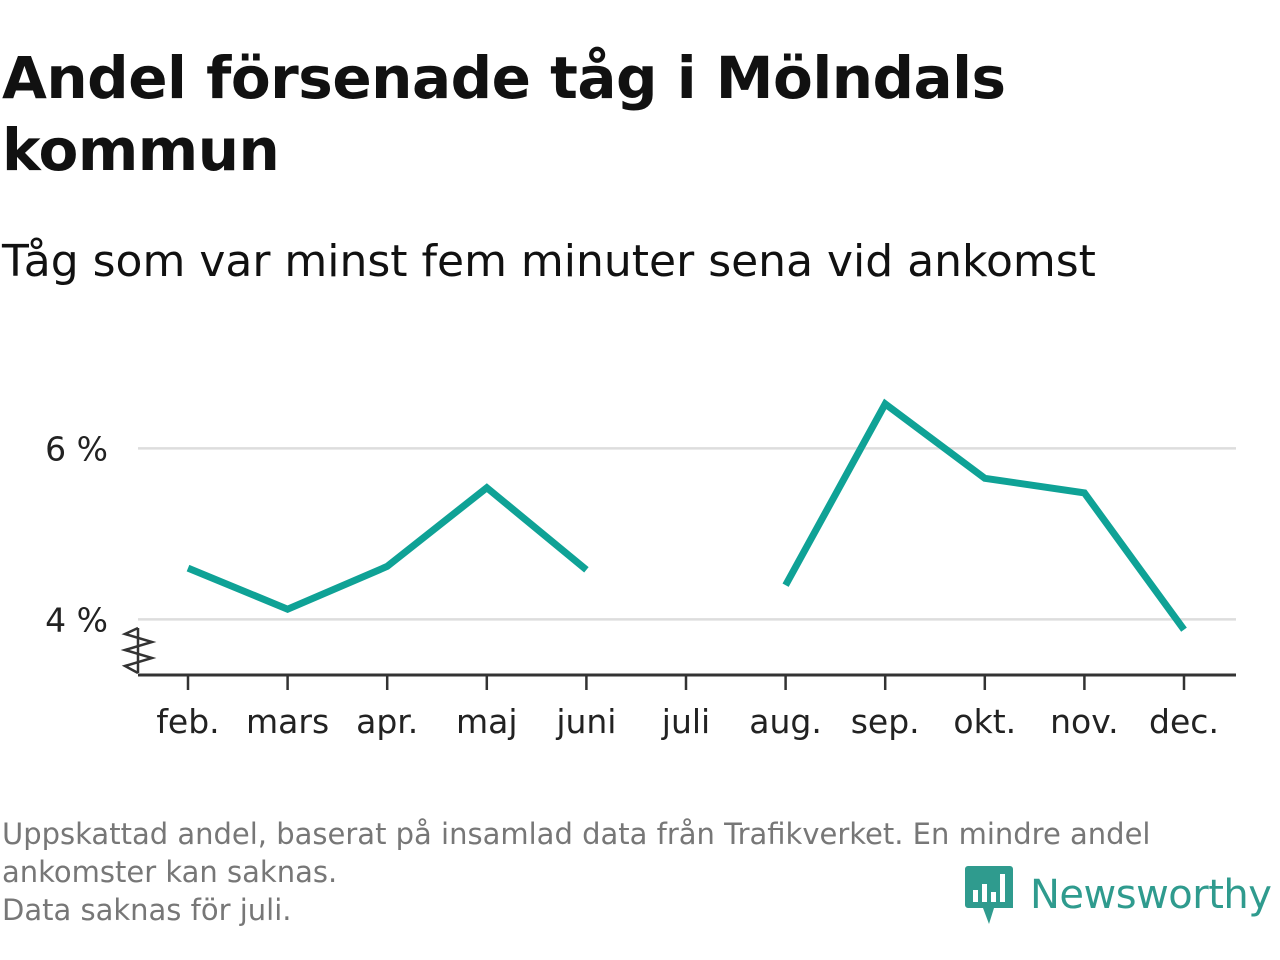 The height and width of the screenshot is (960, 1280). I want to click on brand-name: Newsworthy, so click(1151, 895).